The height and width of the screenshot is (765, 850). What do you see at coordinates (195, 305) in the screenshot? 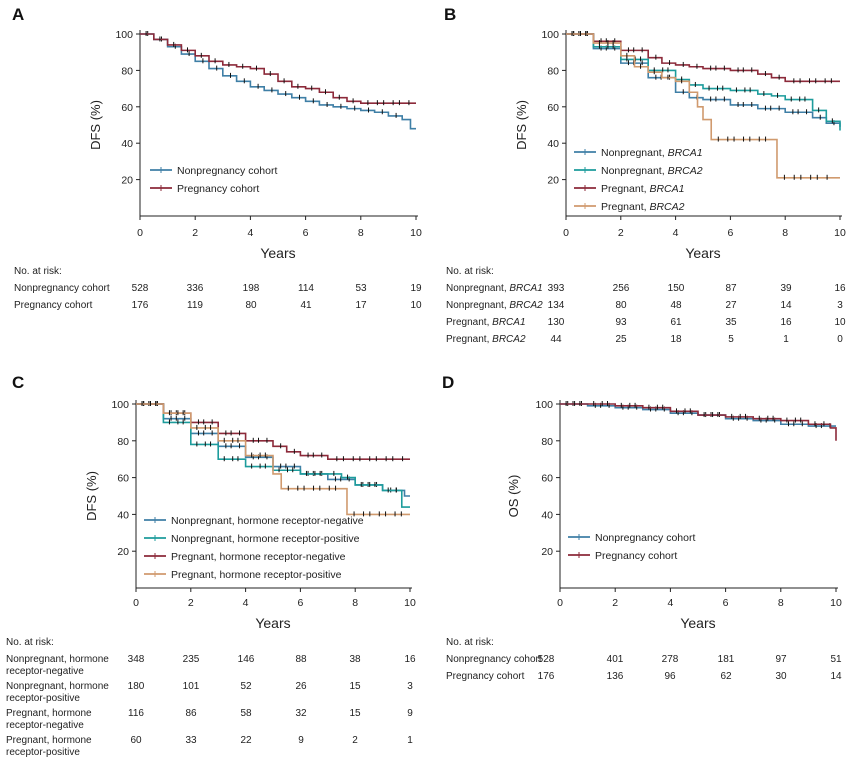
I see `at-risk-value: 119` at bounding box center [195, 305].